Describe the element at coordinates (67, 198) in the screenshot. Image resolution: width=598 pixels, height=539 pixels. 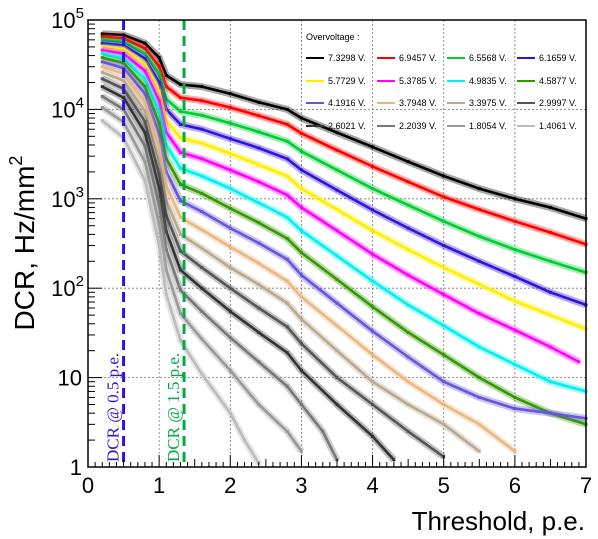
I see `y-tick-label: 103` at that location.